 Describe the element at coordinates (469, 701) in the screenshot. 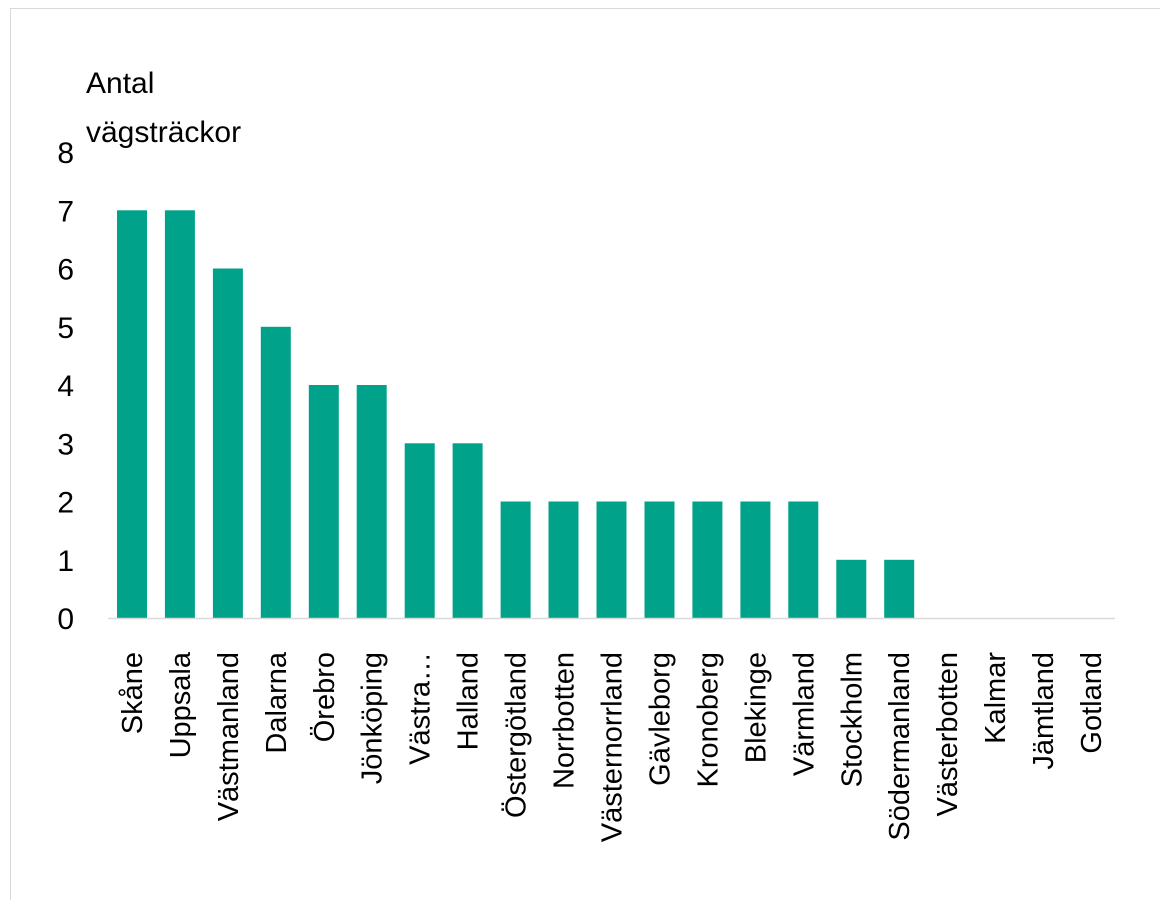

I see `x-tick-label: Halland` at that location.